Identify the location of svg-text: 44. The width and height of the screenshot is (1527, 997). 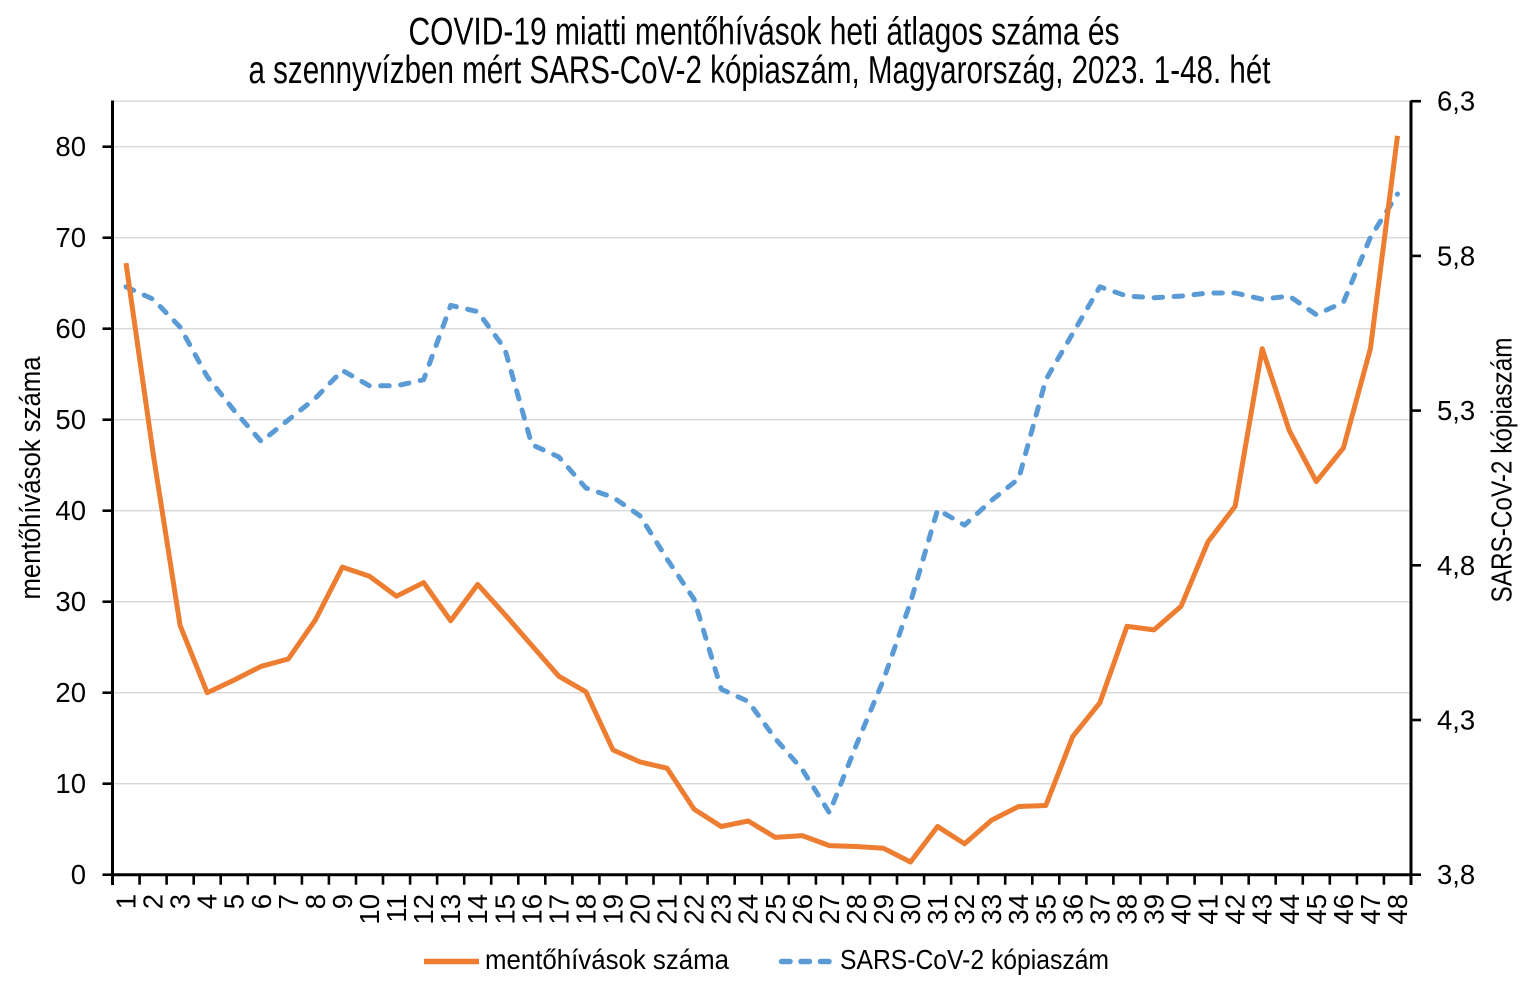
(1289, 909).